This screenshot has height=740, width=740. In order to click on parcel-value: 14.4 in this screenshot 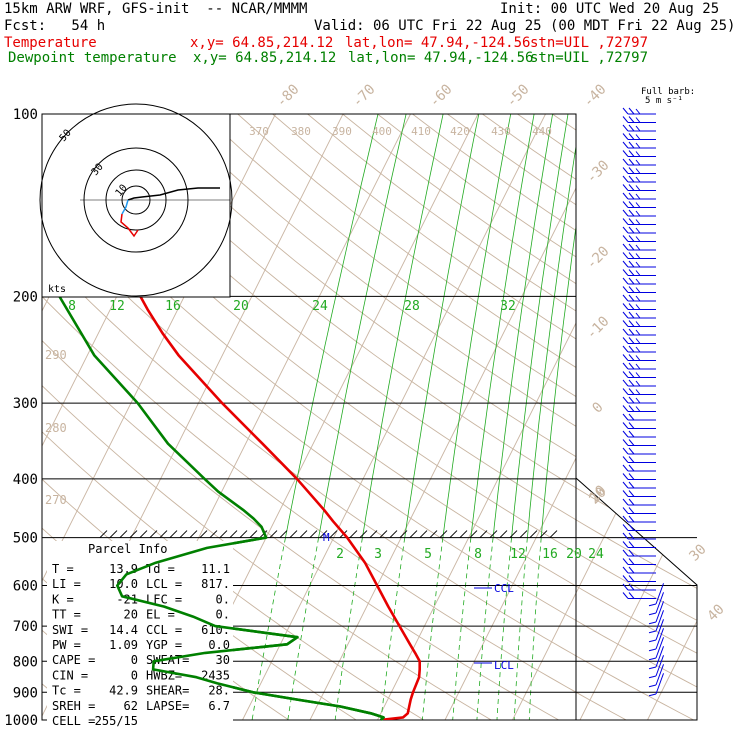, I will do `click(123, 630)`.